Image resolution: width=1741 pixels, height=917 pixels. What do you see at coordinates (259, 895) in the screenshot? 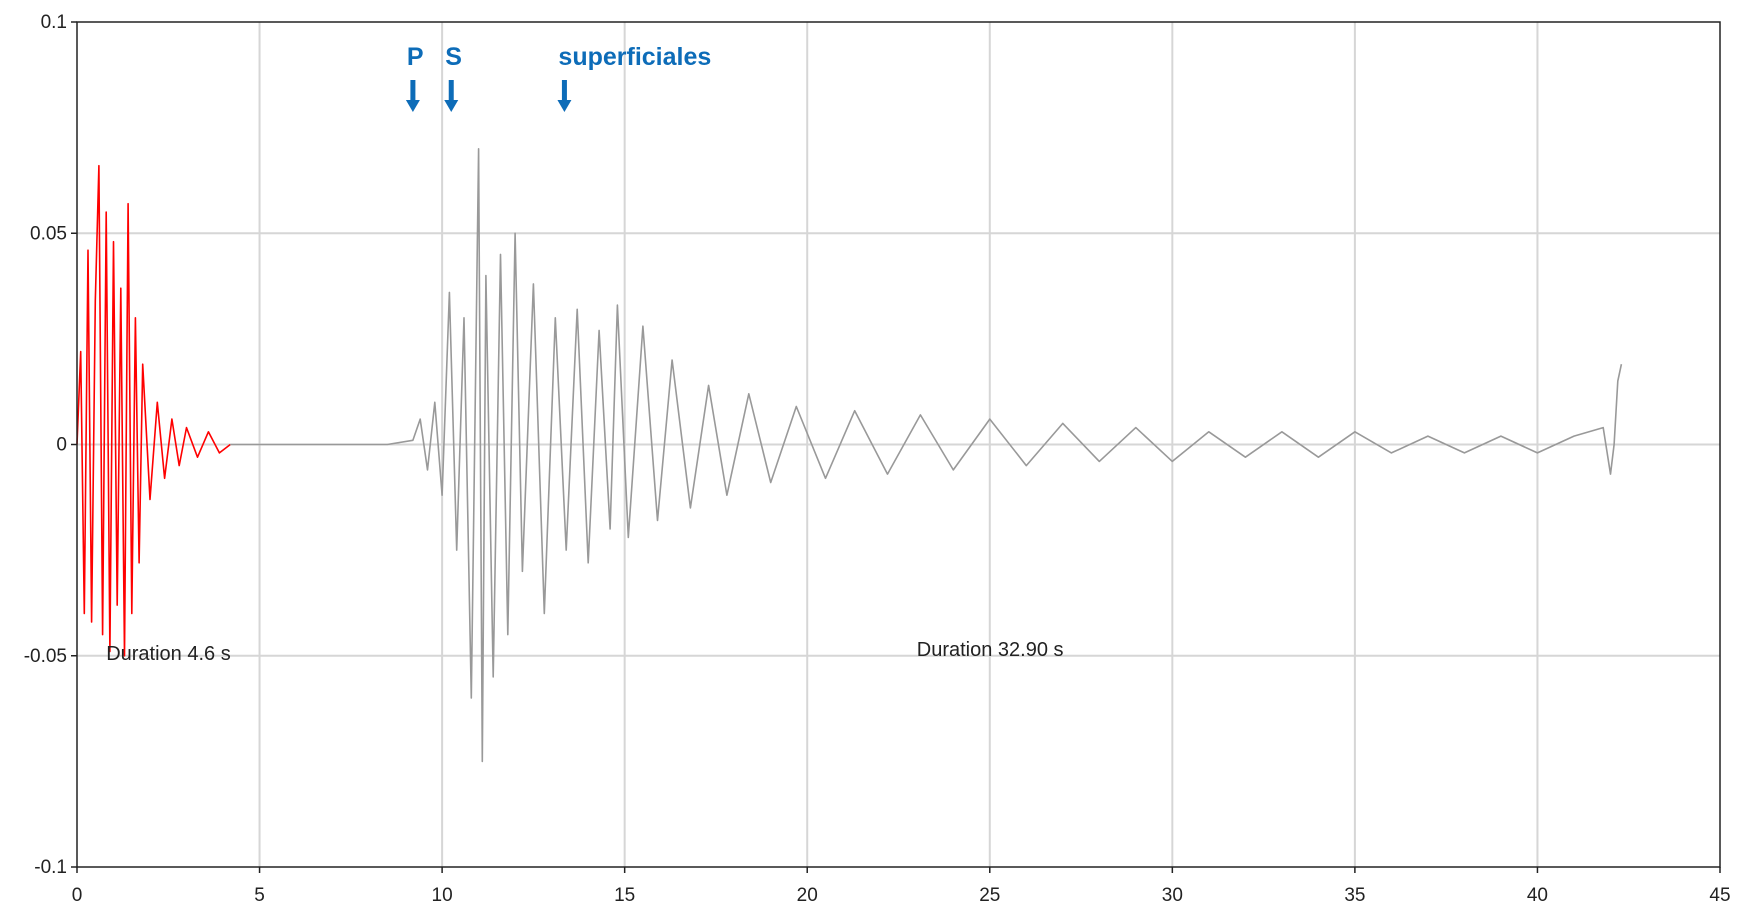
I see `x-tick-label: 5` at bounding box center [259, 895].